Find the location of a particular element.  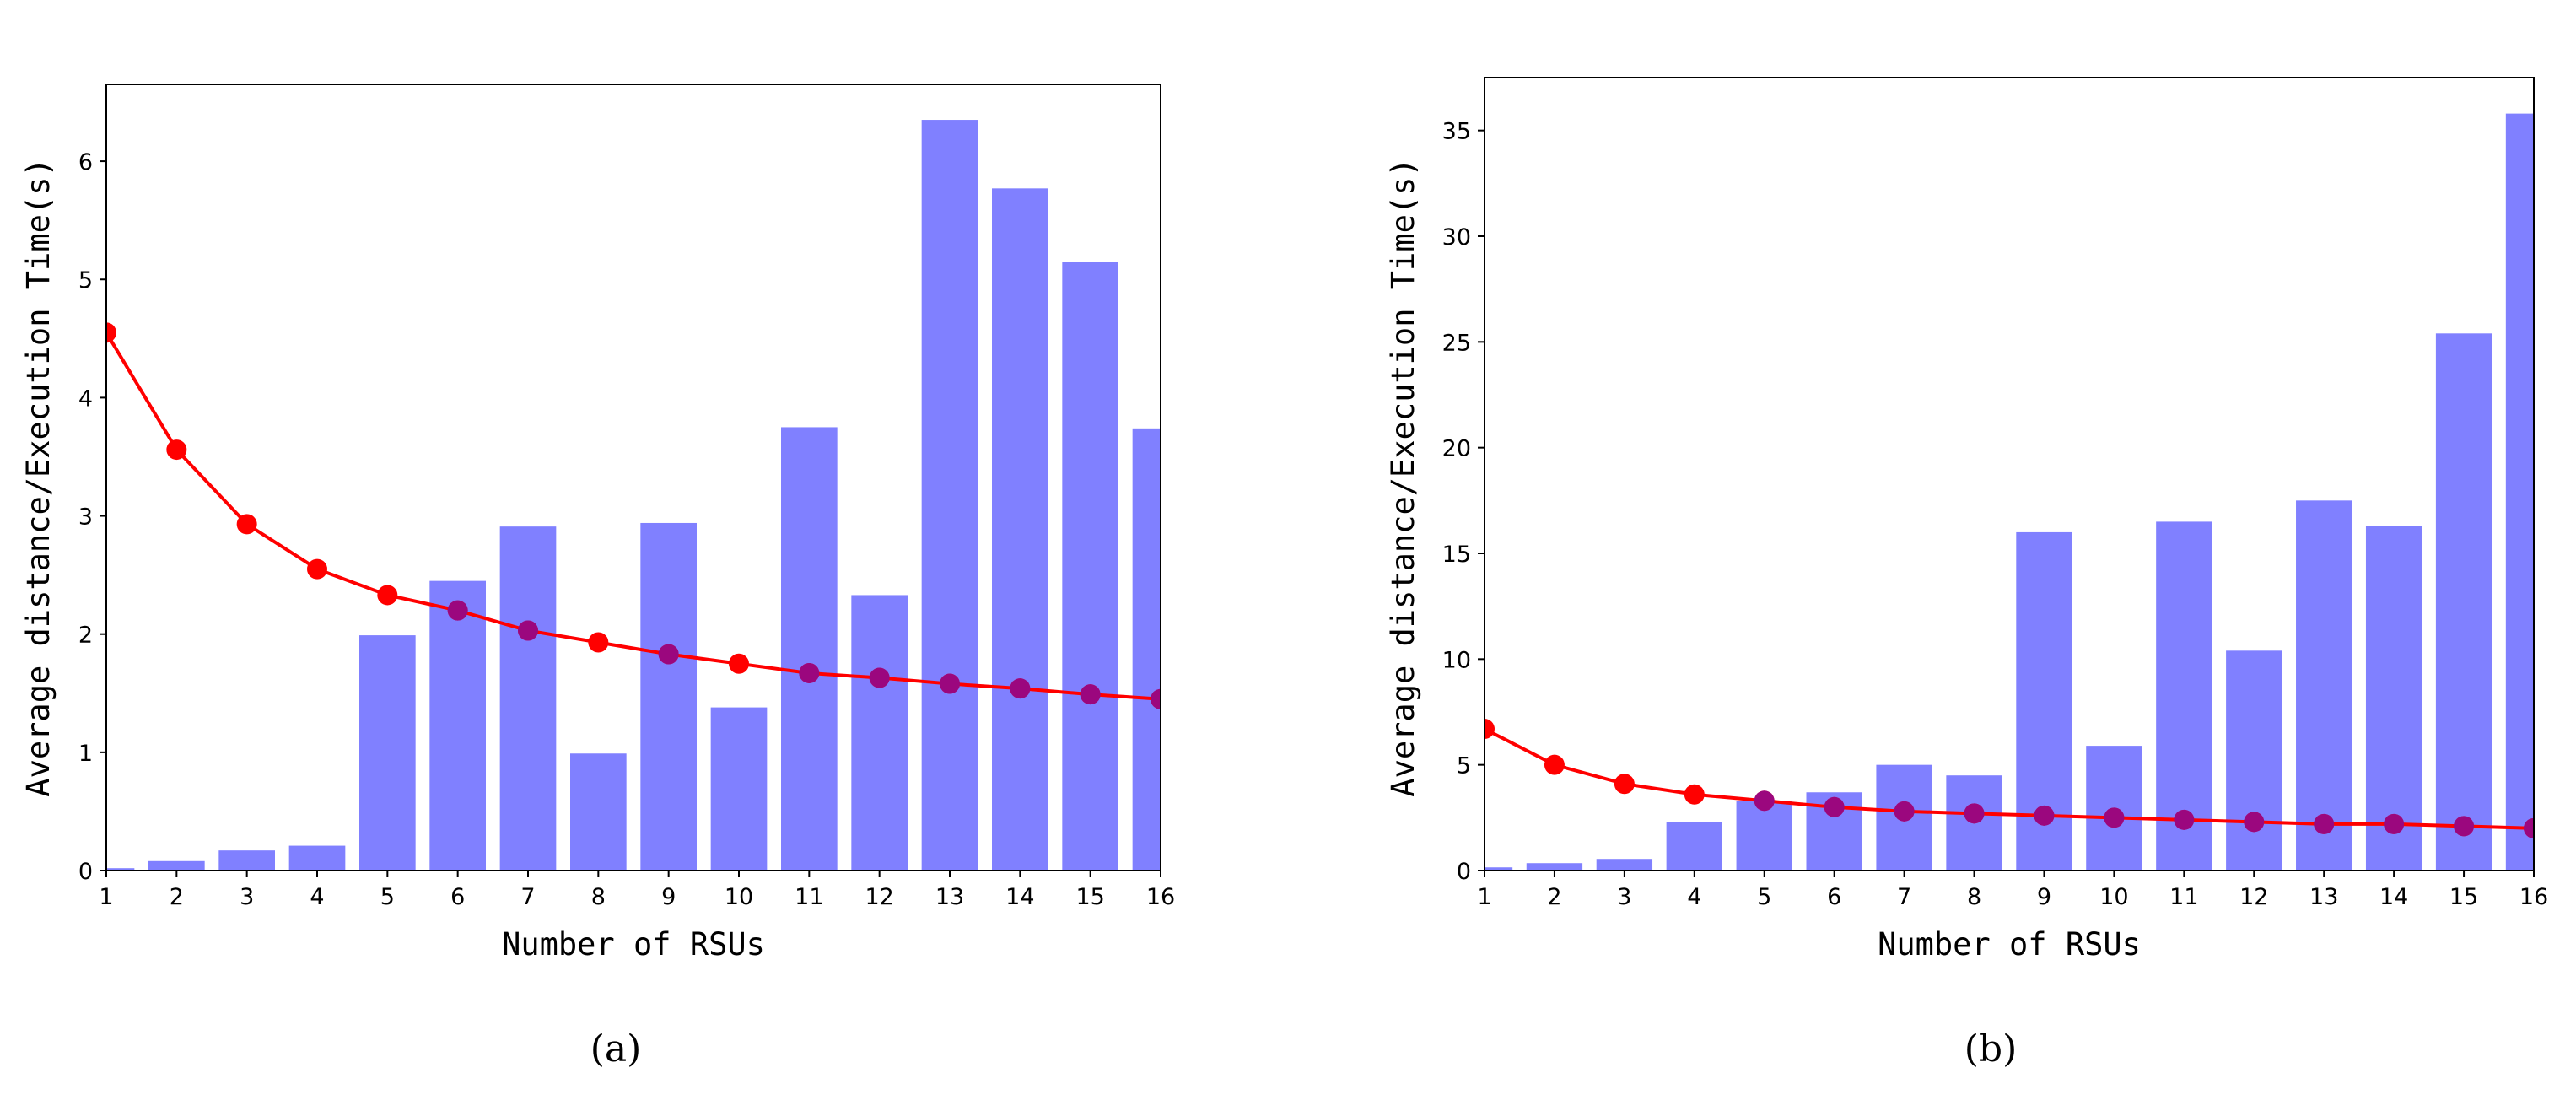

x-tick-label: 1 is located at coordinates (106, 897).